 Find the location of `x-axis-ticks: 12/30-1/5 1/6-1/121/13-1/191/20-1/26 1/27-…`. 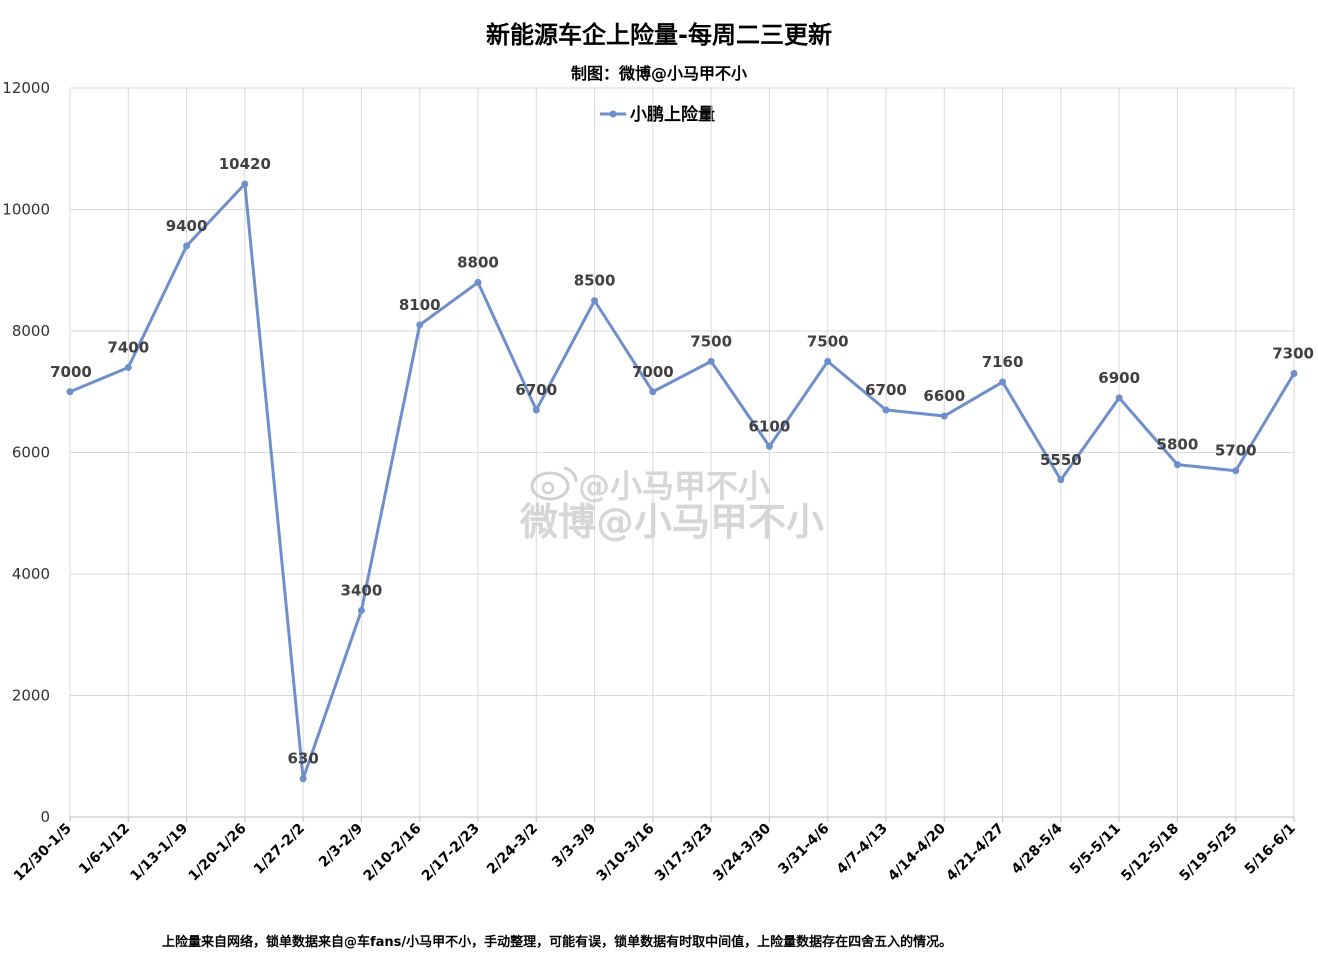

x-axis-ticks: 12/30-1/5 1/6-1/121/13-1/191/20-1/26 1/27-… is located at coordinates (655, 850).